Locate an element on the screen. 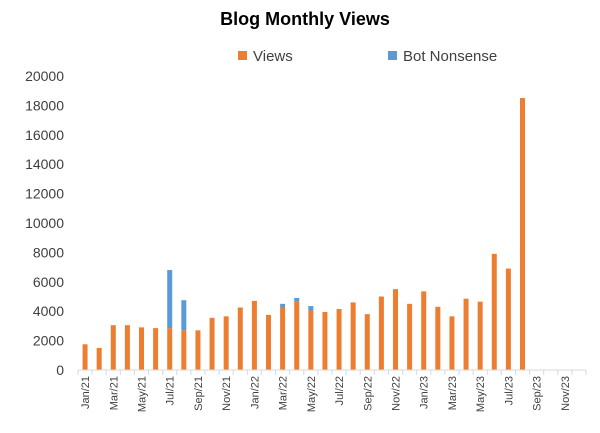 This screenshot has width=600, height=433. x-tick-label: Mar/21 is located at coordinates (114, 393).